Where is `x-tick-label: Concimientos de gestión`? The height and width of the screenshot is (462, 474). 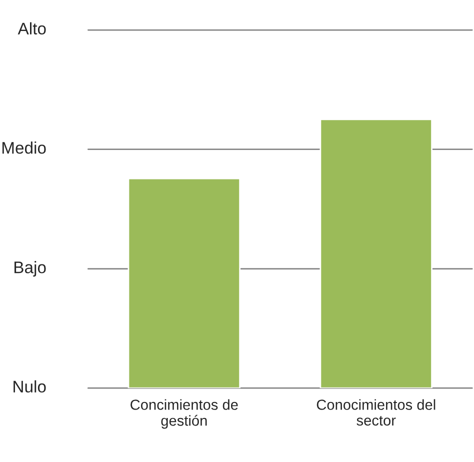
x-tick-label: Concimientos de gestión is located at coordinates (184, 414).